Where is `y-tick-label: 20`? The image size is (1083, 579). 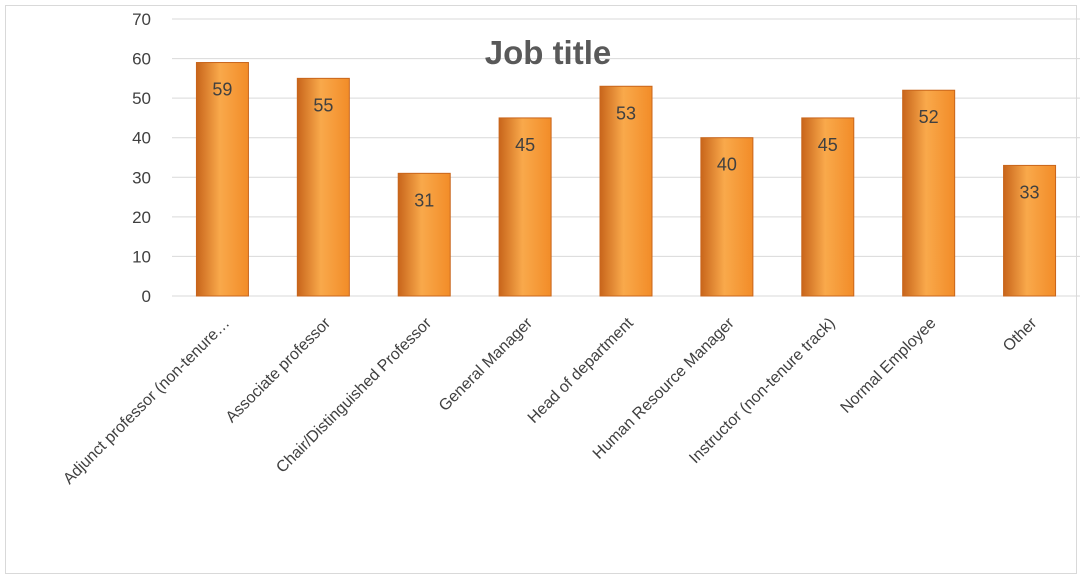
y-tick-label: 20 is located at coordinates (141, 217).